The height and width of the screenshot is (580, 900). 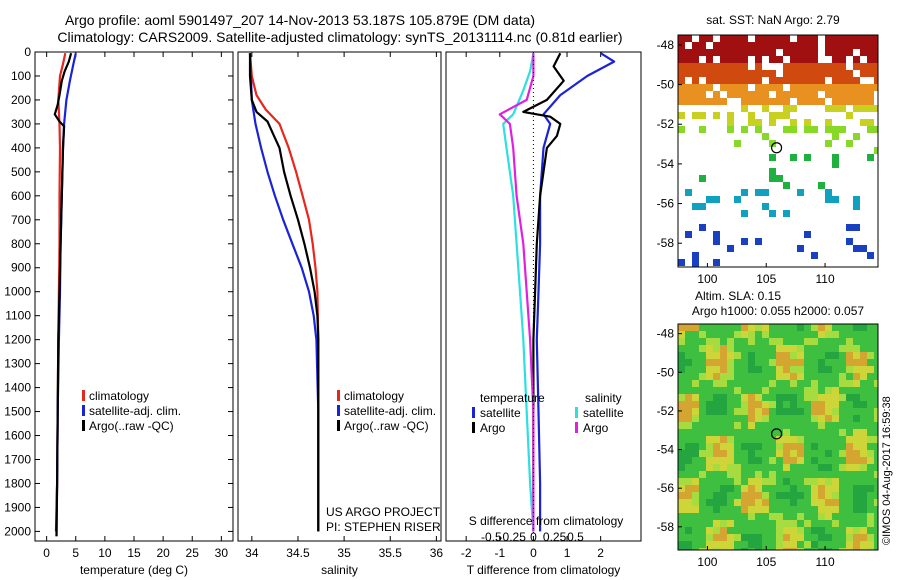 I want to click on diff-legend-temp-label: Argo, so click(x=493, y=428).